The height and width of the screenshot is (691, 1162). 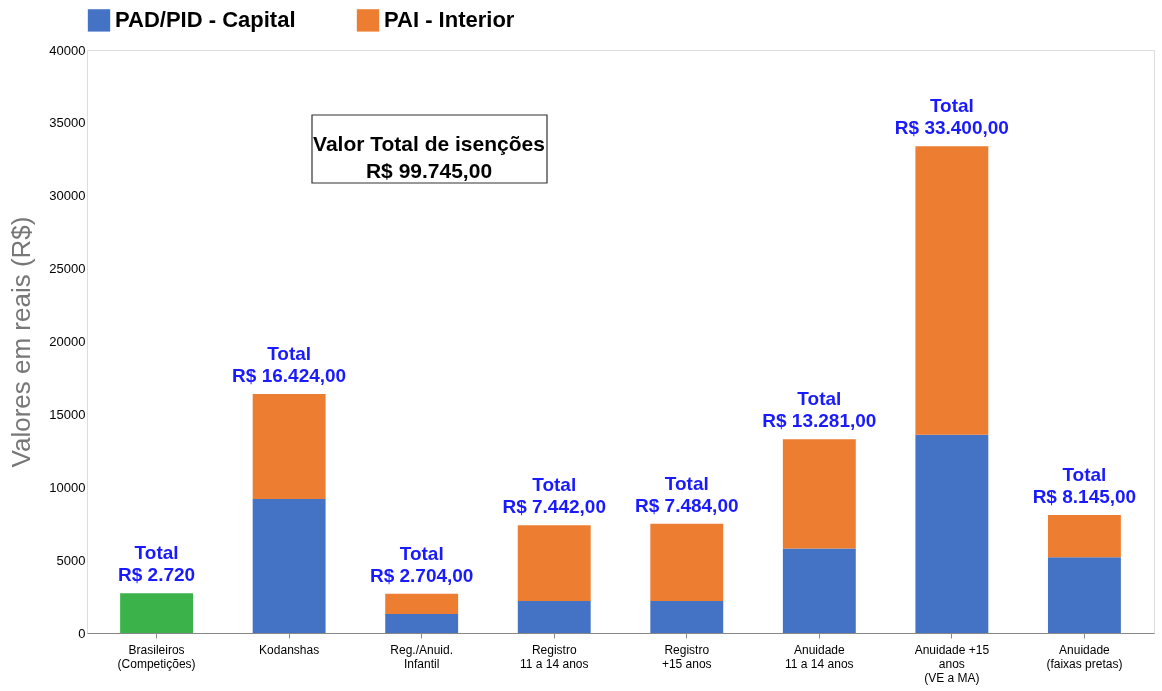 What do you see at coordinates (686, 656) in the screenshot?
I see `x-tick-label: Registro +15 anos` at bounding box center [686, 656].